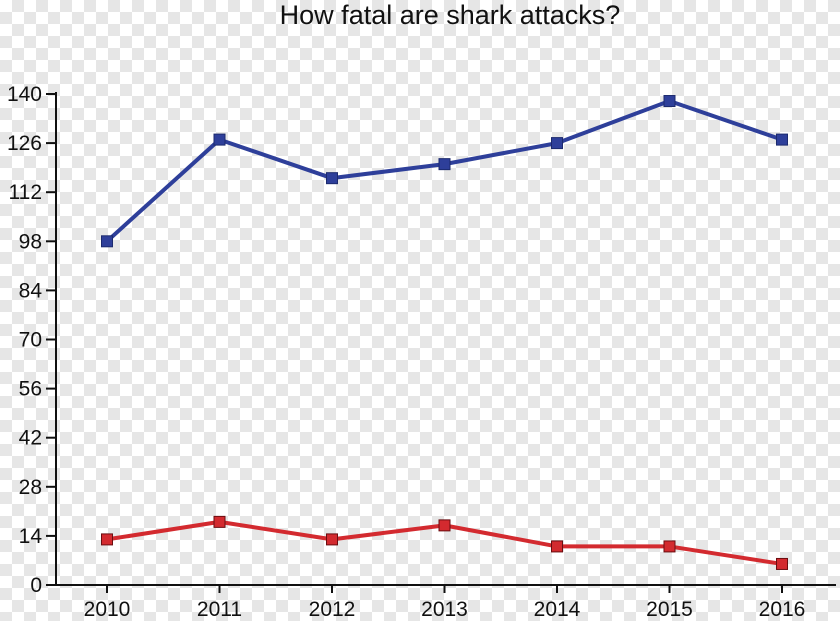  I want to click on x-tick-label: 2013, so click(444, 609).